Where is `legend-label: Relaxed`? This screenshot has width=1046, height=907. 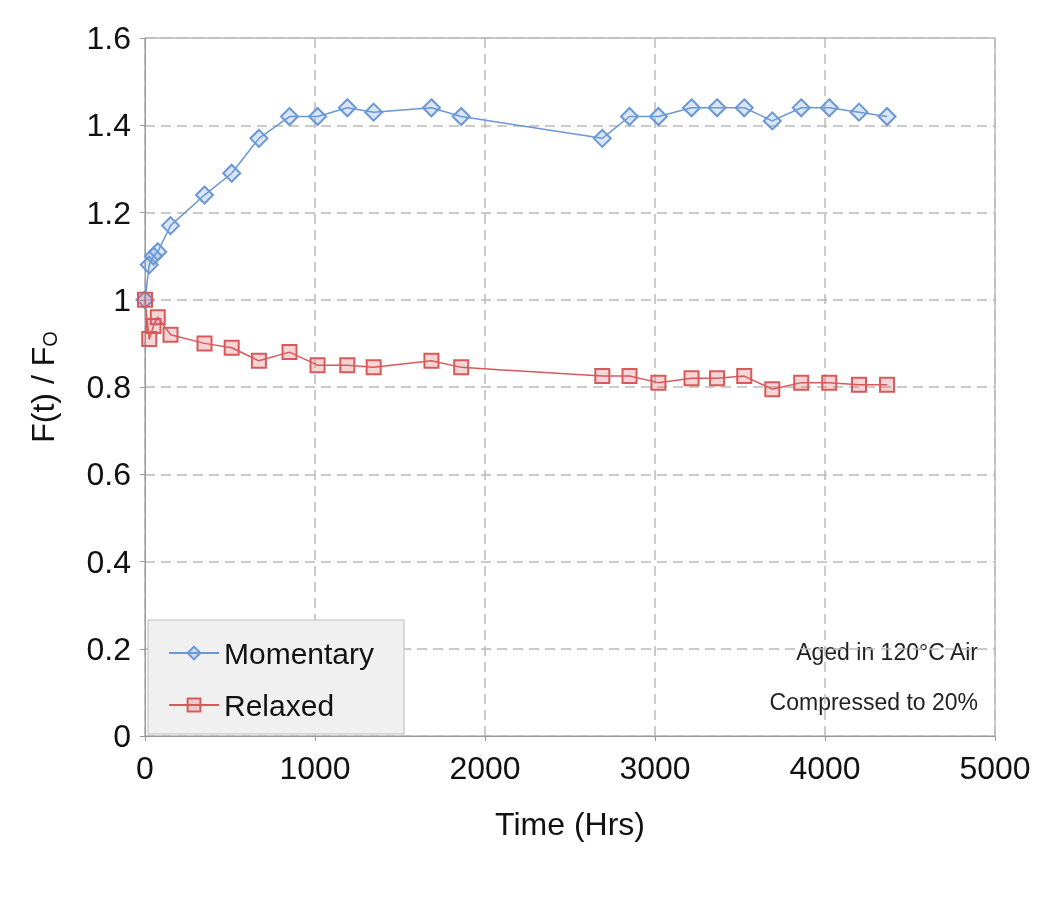 legend-label: Relaxed is located at coordinates (279, 705).